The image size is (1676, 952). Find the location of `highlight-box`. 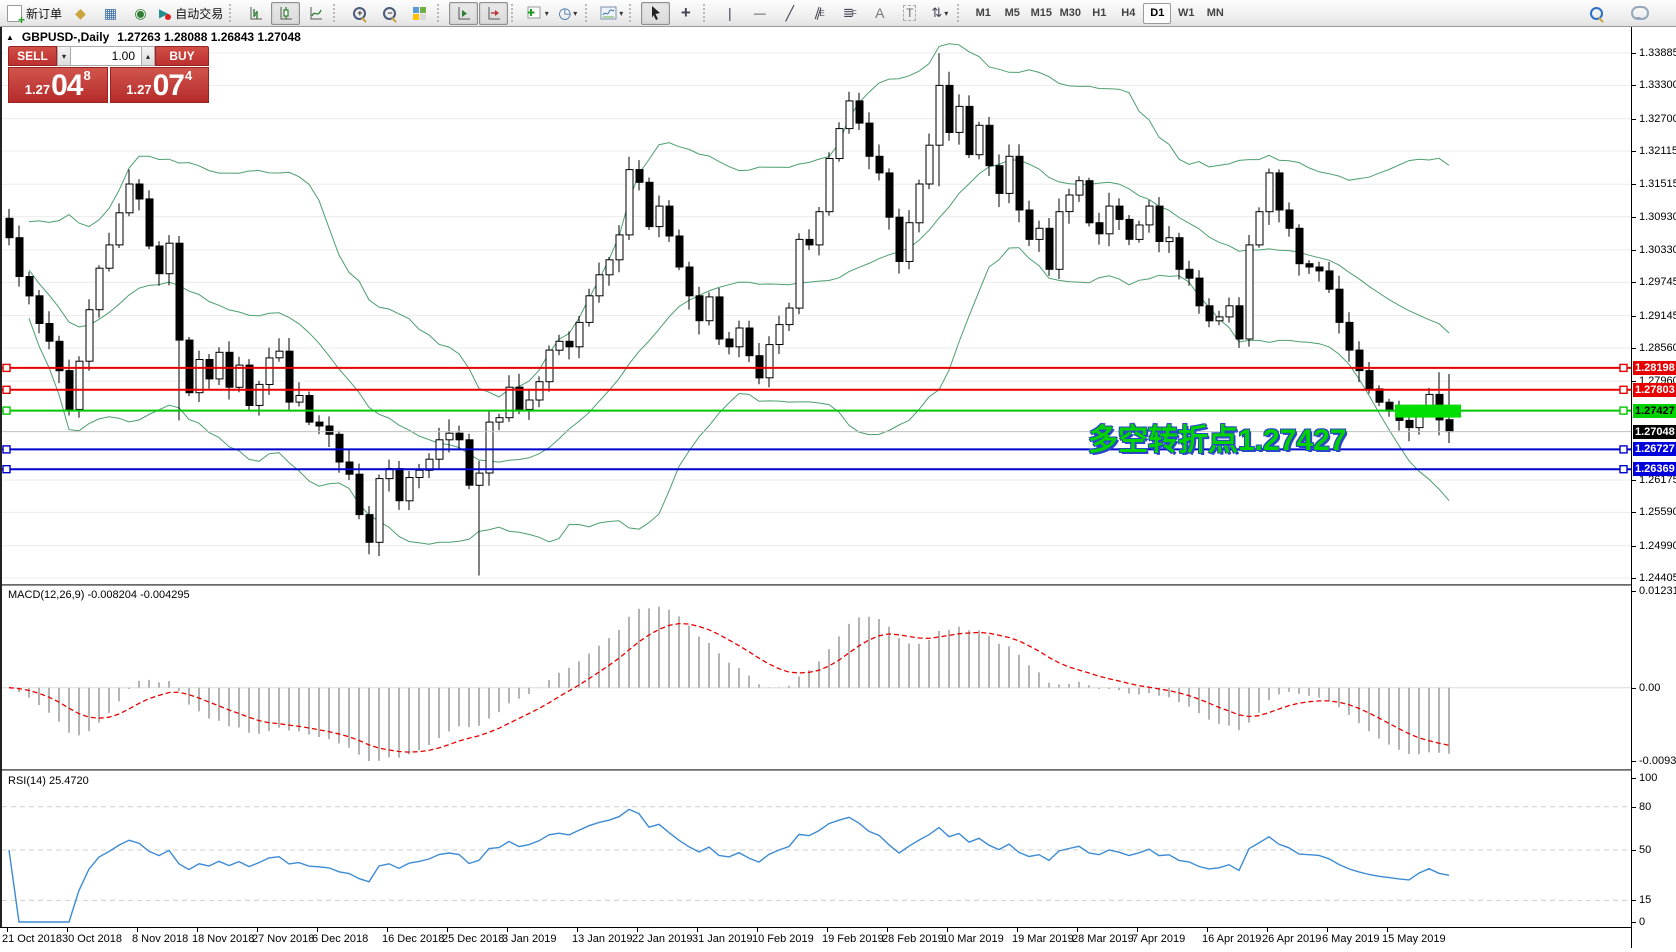

highlight-box is located at coordinates (1428, 411).